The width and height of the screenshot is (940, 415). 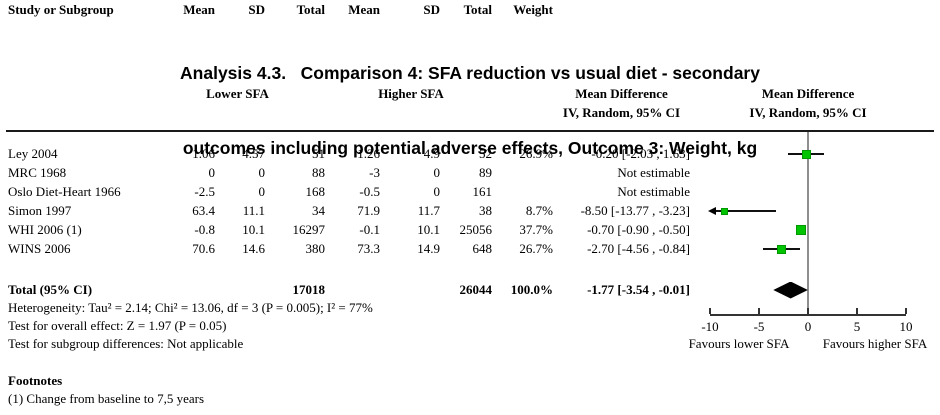 I want to click on ci-text: -2.70 [-4.56 , -0.84], so click(x=638, y=248).